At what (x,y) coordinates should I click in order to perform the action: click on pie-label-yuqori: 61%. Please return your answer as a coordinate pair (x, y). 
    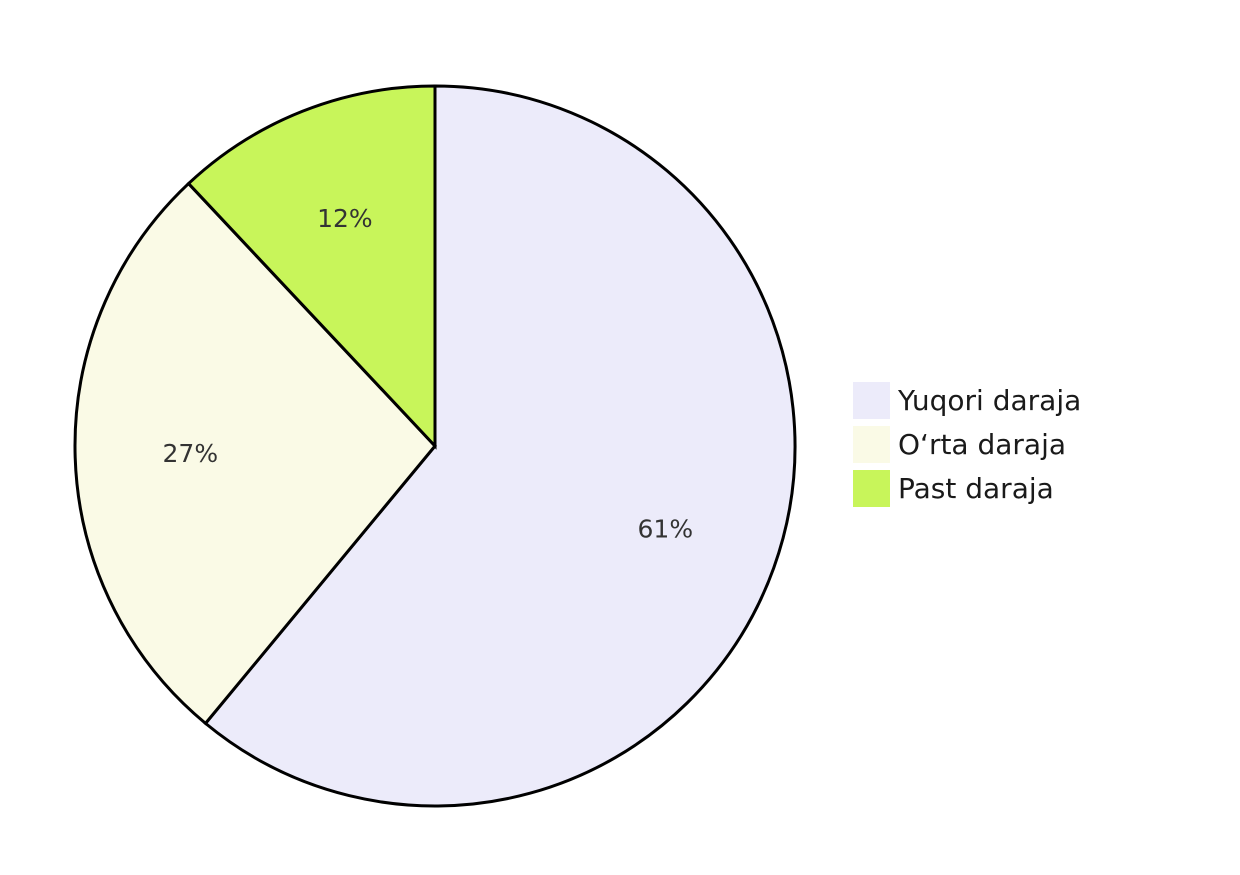
    Looking at the image, I should click on (666, 528).